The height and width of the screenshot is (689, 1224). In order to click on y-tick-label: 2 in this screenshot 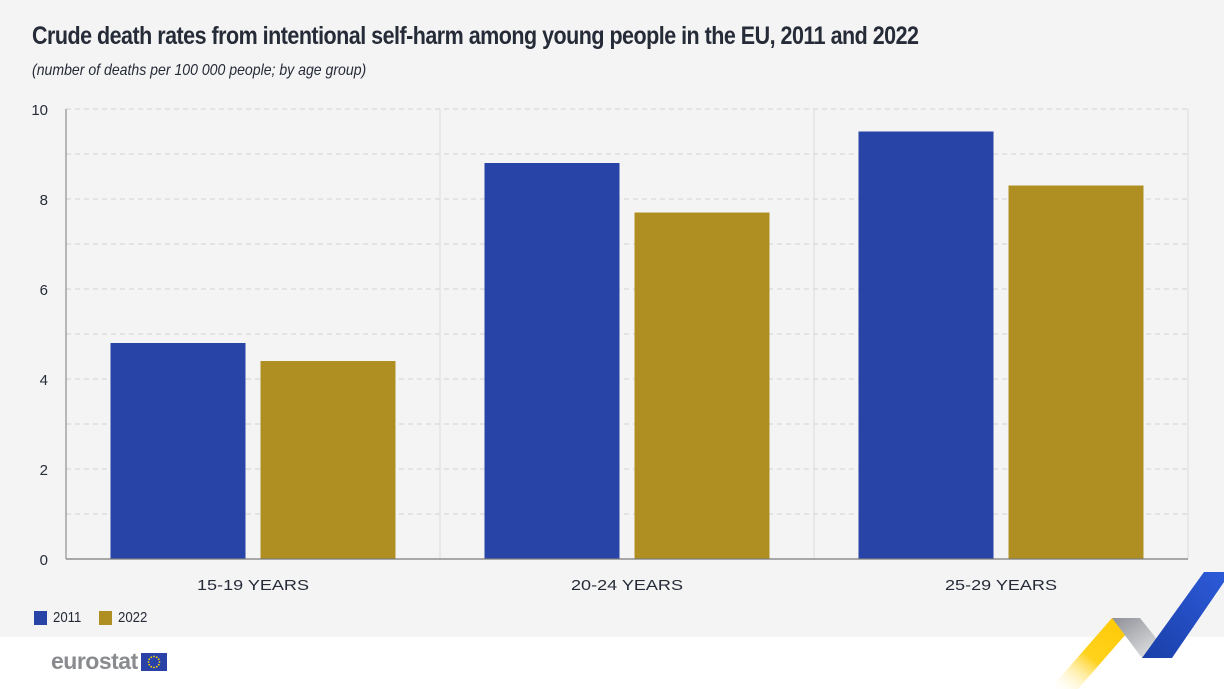, I will do `click(44, 470)`.